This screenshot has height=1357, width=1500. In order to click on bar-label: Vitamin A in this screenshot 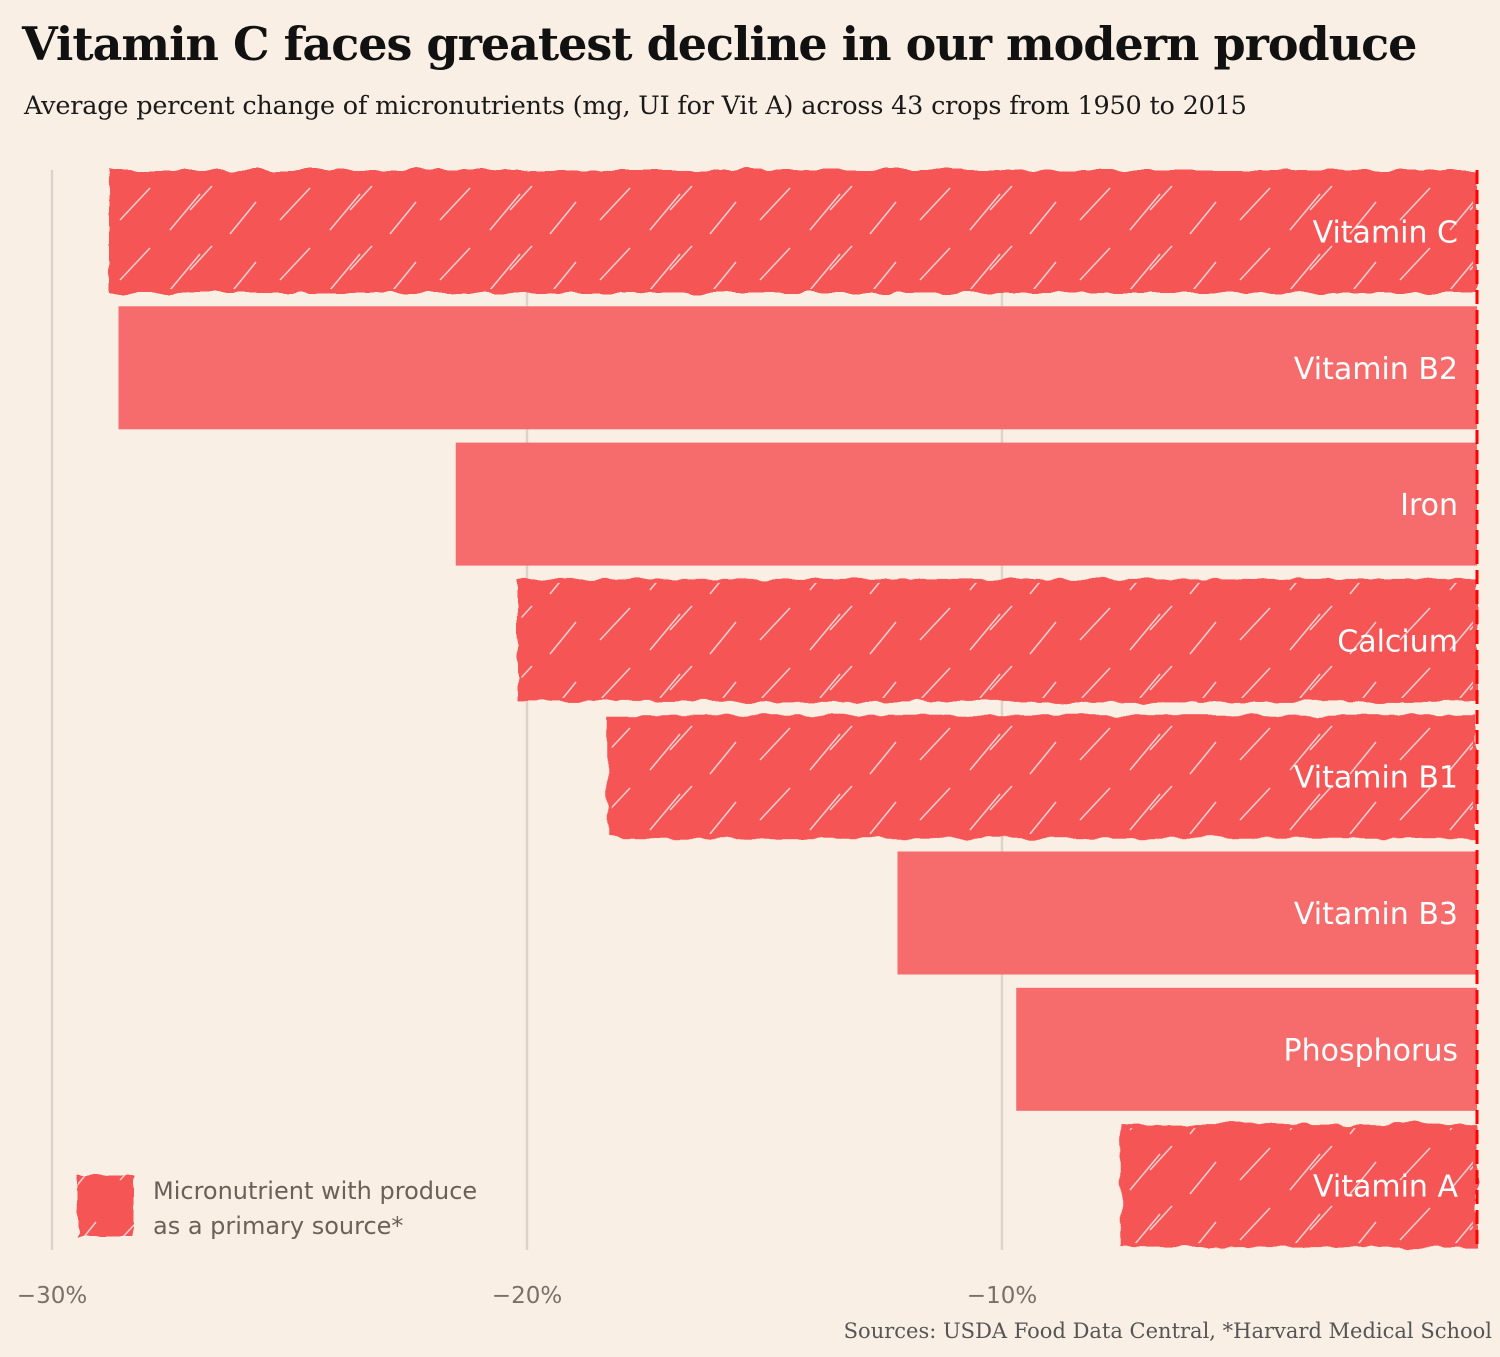, I will do `click(1385, 1187)`.